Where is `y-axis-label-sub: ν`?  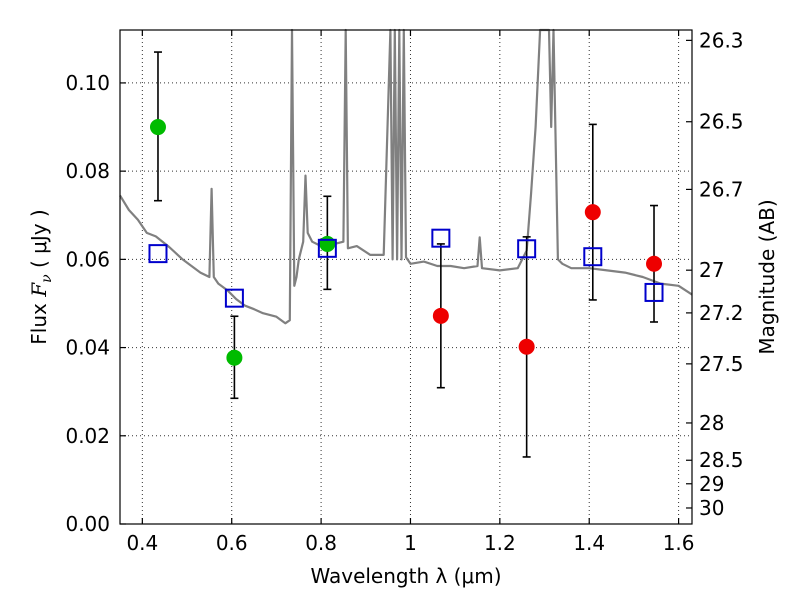 y-axis-label-sub: ν is located at coordinates (47, 278).